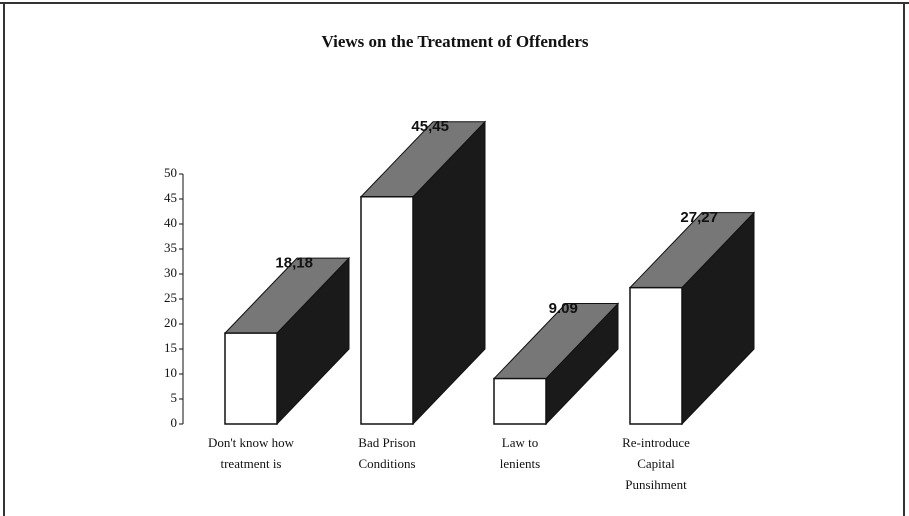  I want to click on x-tick-label: Re-introduce Capital Punsihment, so click(656, 463).